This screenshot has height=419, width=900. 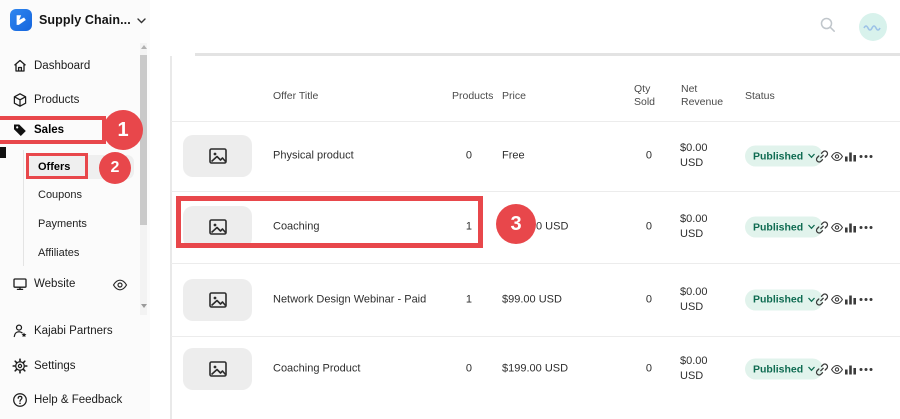 What do you see at coordinates (55, 366) in the screenshot?
I see `sidebar-item-label: Settings` at bounding box center [55, 366].